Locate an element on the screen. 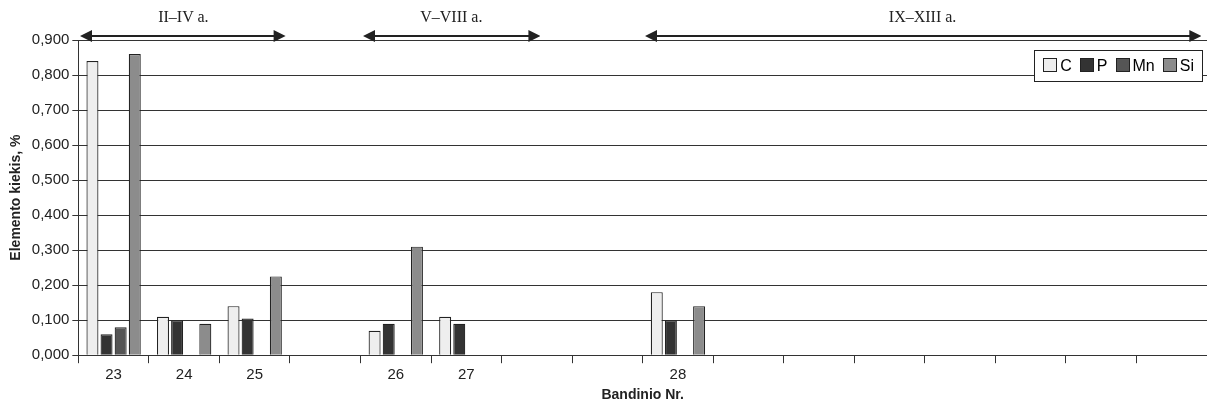  y-tick-label: 0,500 is located at coordinates (50, 179).